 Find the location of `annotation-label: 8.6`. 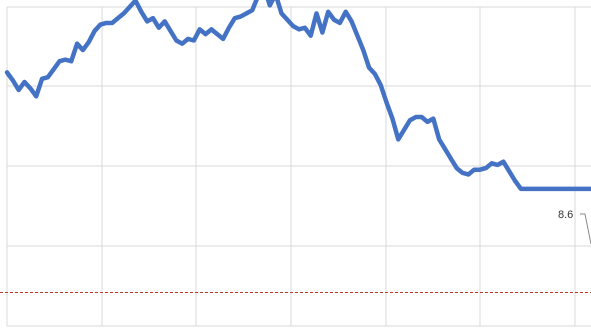

annotation-label: 8.6 is located at coordinates (565, 215).